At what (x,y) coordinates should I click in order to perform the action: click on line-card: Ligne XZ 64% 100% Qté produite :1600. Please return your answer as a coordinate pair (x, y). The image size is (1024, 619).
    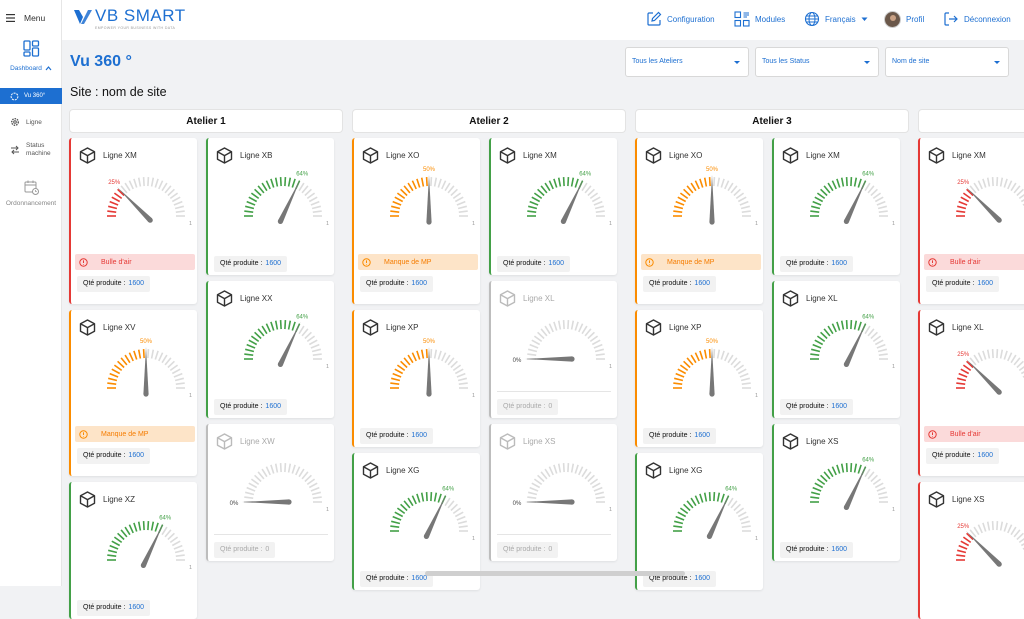
    Looking at the image, I should click on (136, 550).